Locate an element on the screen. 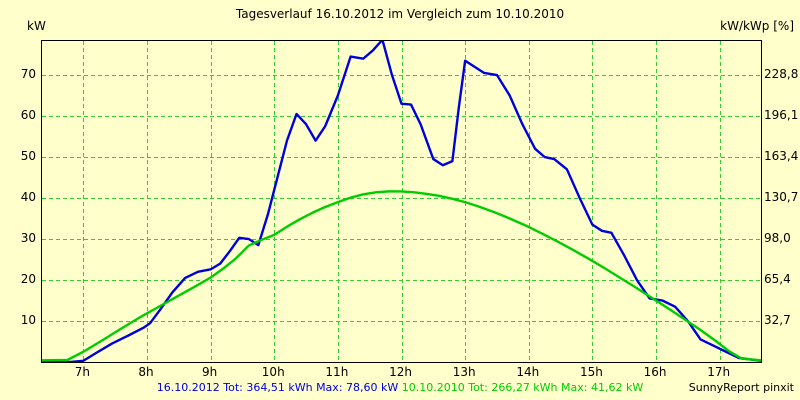  y2-axis-tick-label: 32,7 is located at coordinates (777, 320).